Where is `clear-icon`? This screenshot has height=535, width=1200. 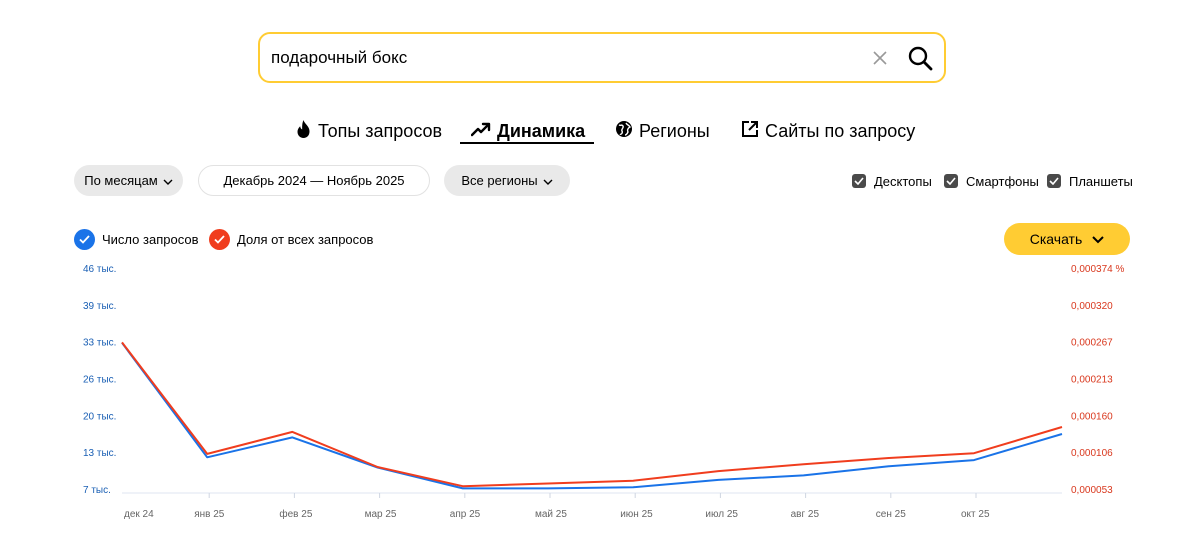 clear-icon is located at coordinates (880, 58).